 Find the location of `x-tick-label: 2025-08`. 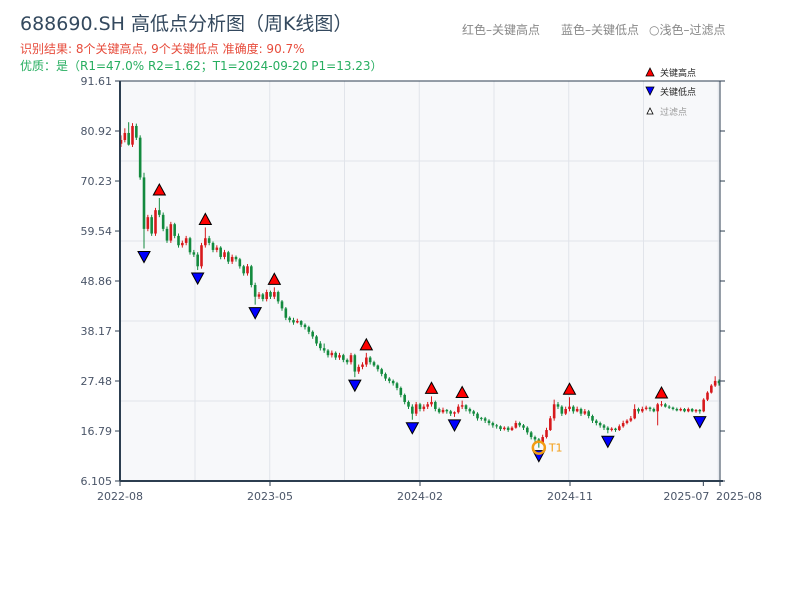

x-tick-label: 2025-08 is located at coordinates (739, 496).